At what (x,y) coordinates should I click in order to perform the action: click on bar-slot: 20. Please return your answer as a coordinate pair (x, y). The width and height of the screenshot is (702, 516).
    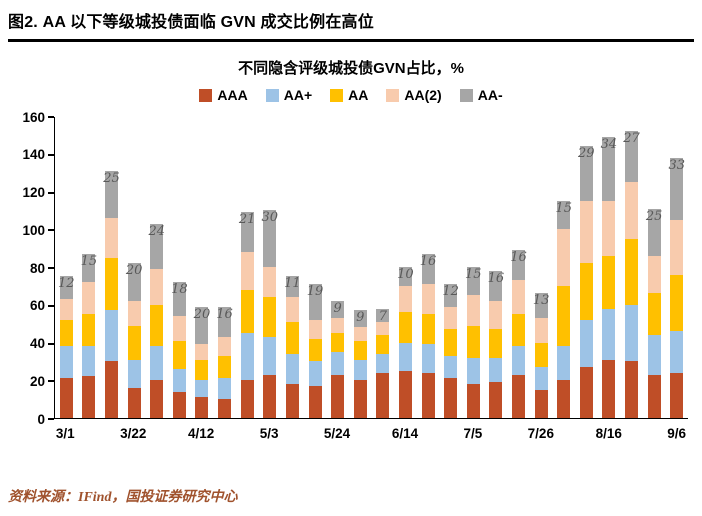
    Looking at the image, I should click on (134, 267).